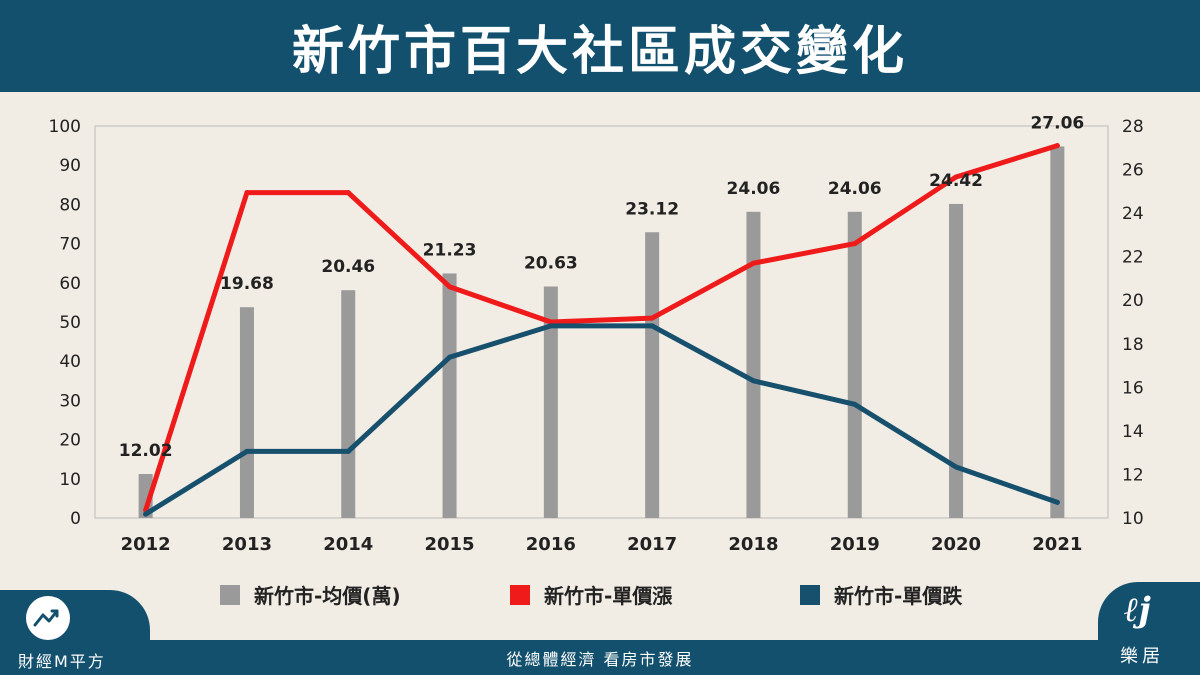 This screenshot has height=675, width=1200. What do you see at coordinates (1133, 127) in the screenshot?
I see `y-right-tick-label: 28` at bounding box center [1133, 127].